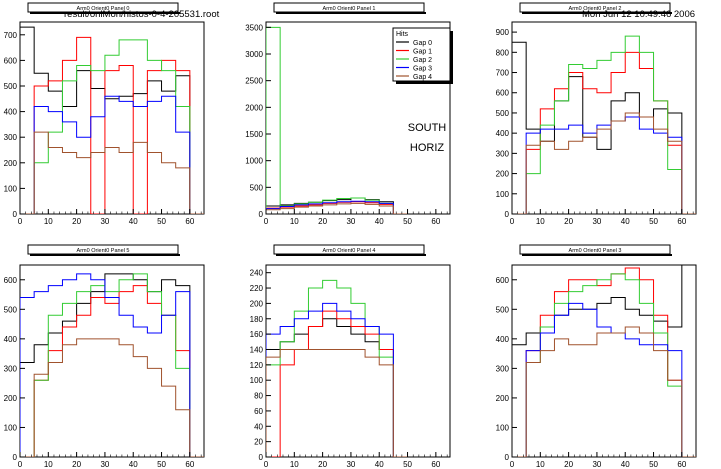 This screenshot has height=469, width=721. What do you see at coordinates (258, 442) in the screenshot?
I see `y-tick-label: 20` at bounding box center [258, 442].